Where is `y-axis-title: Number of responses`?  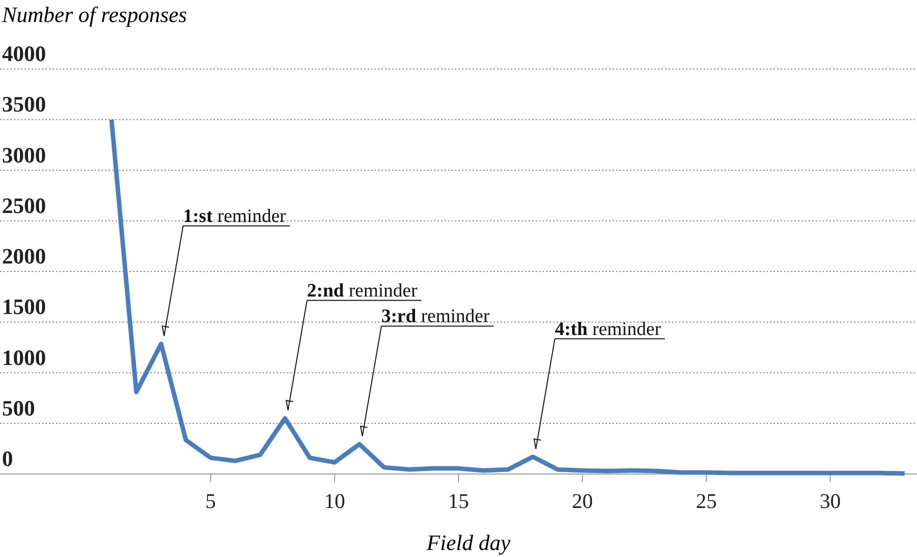 y-axis-title: Number of responses is located at coordinates (94, 14).